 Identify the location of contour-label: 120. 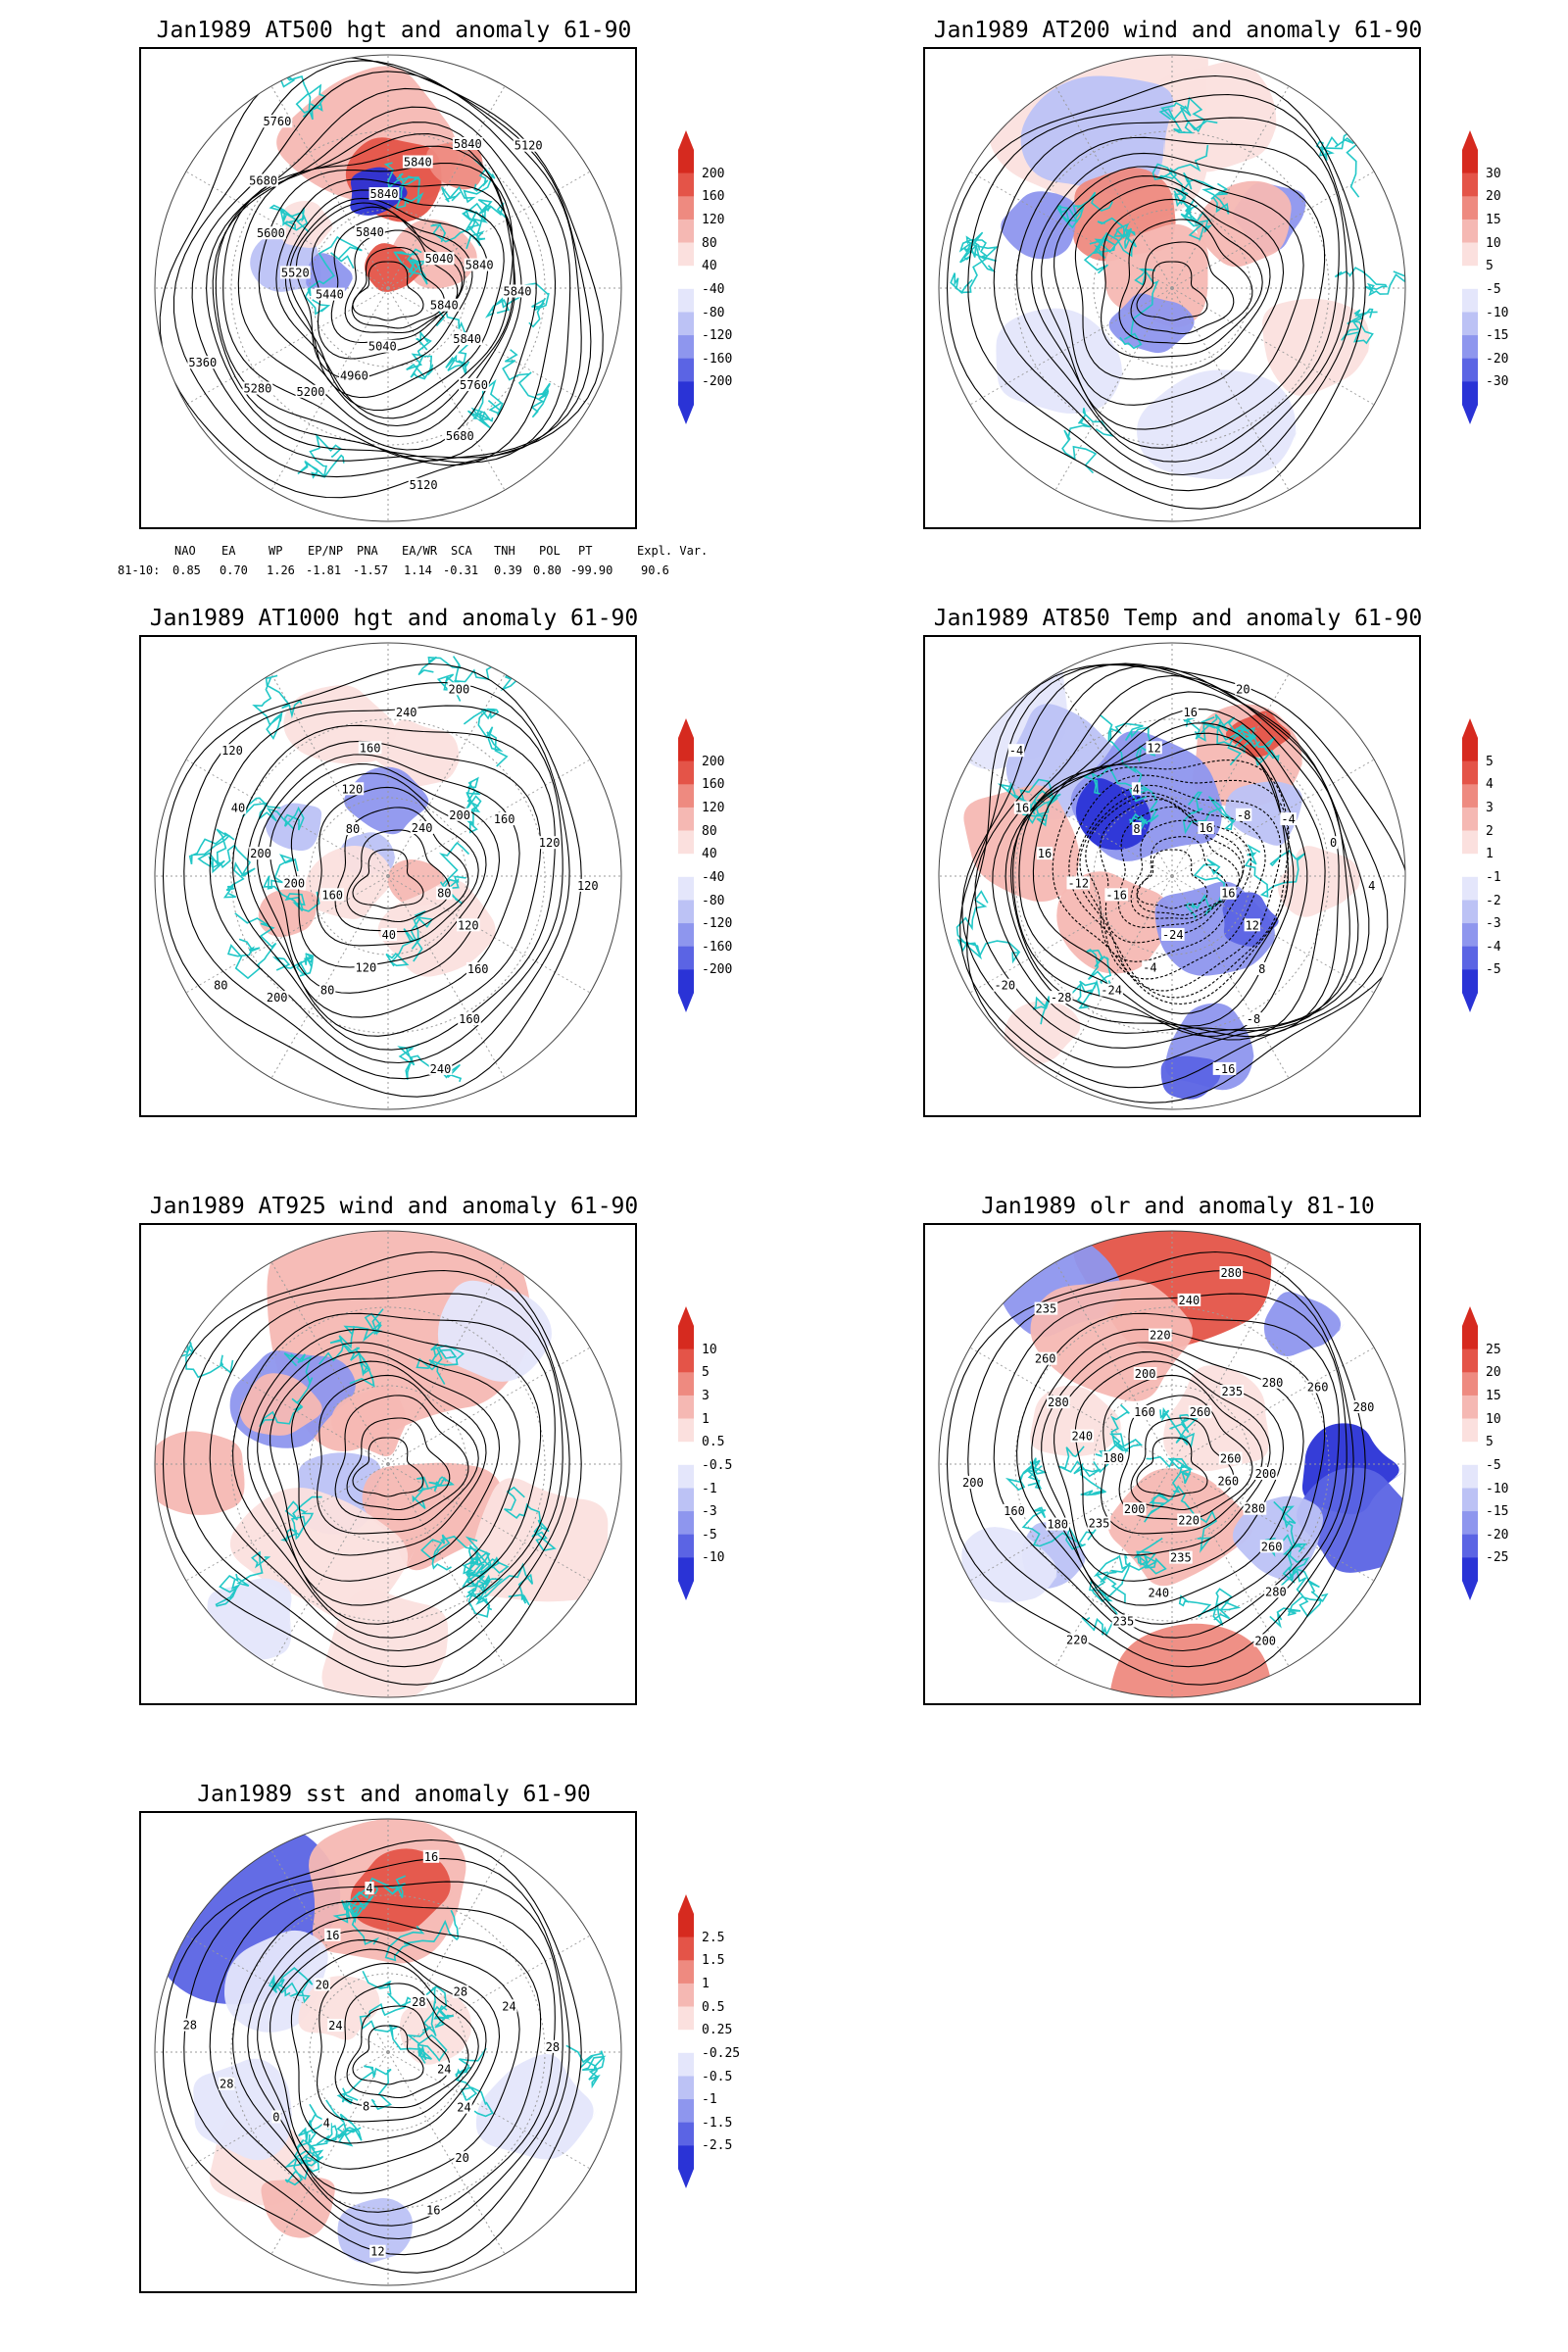
(468, 925).